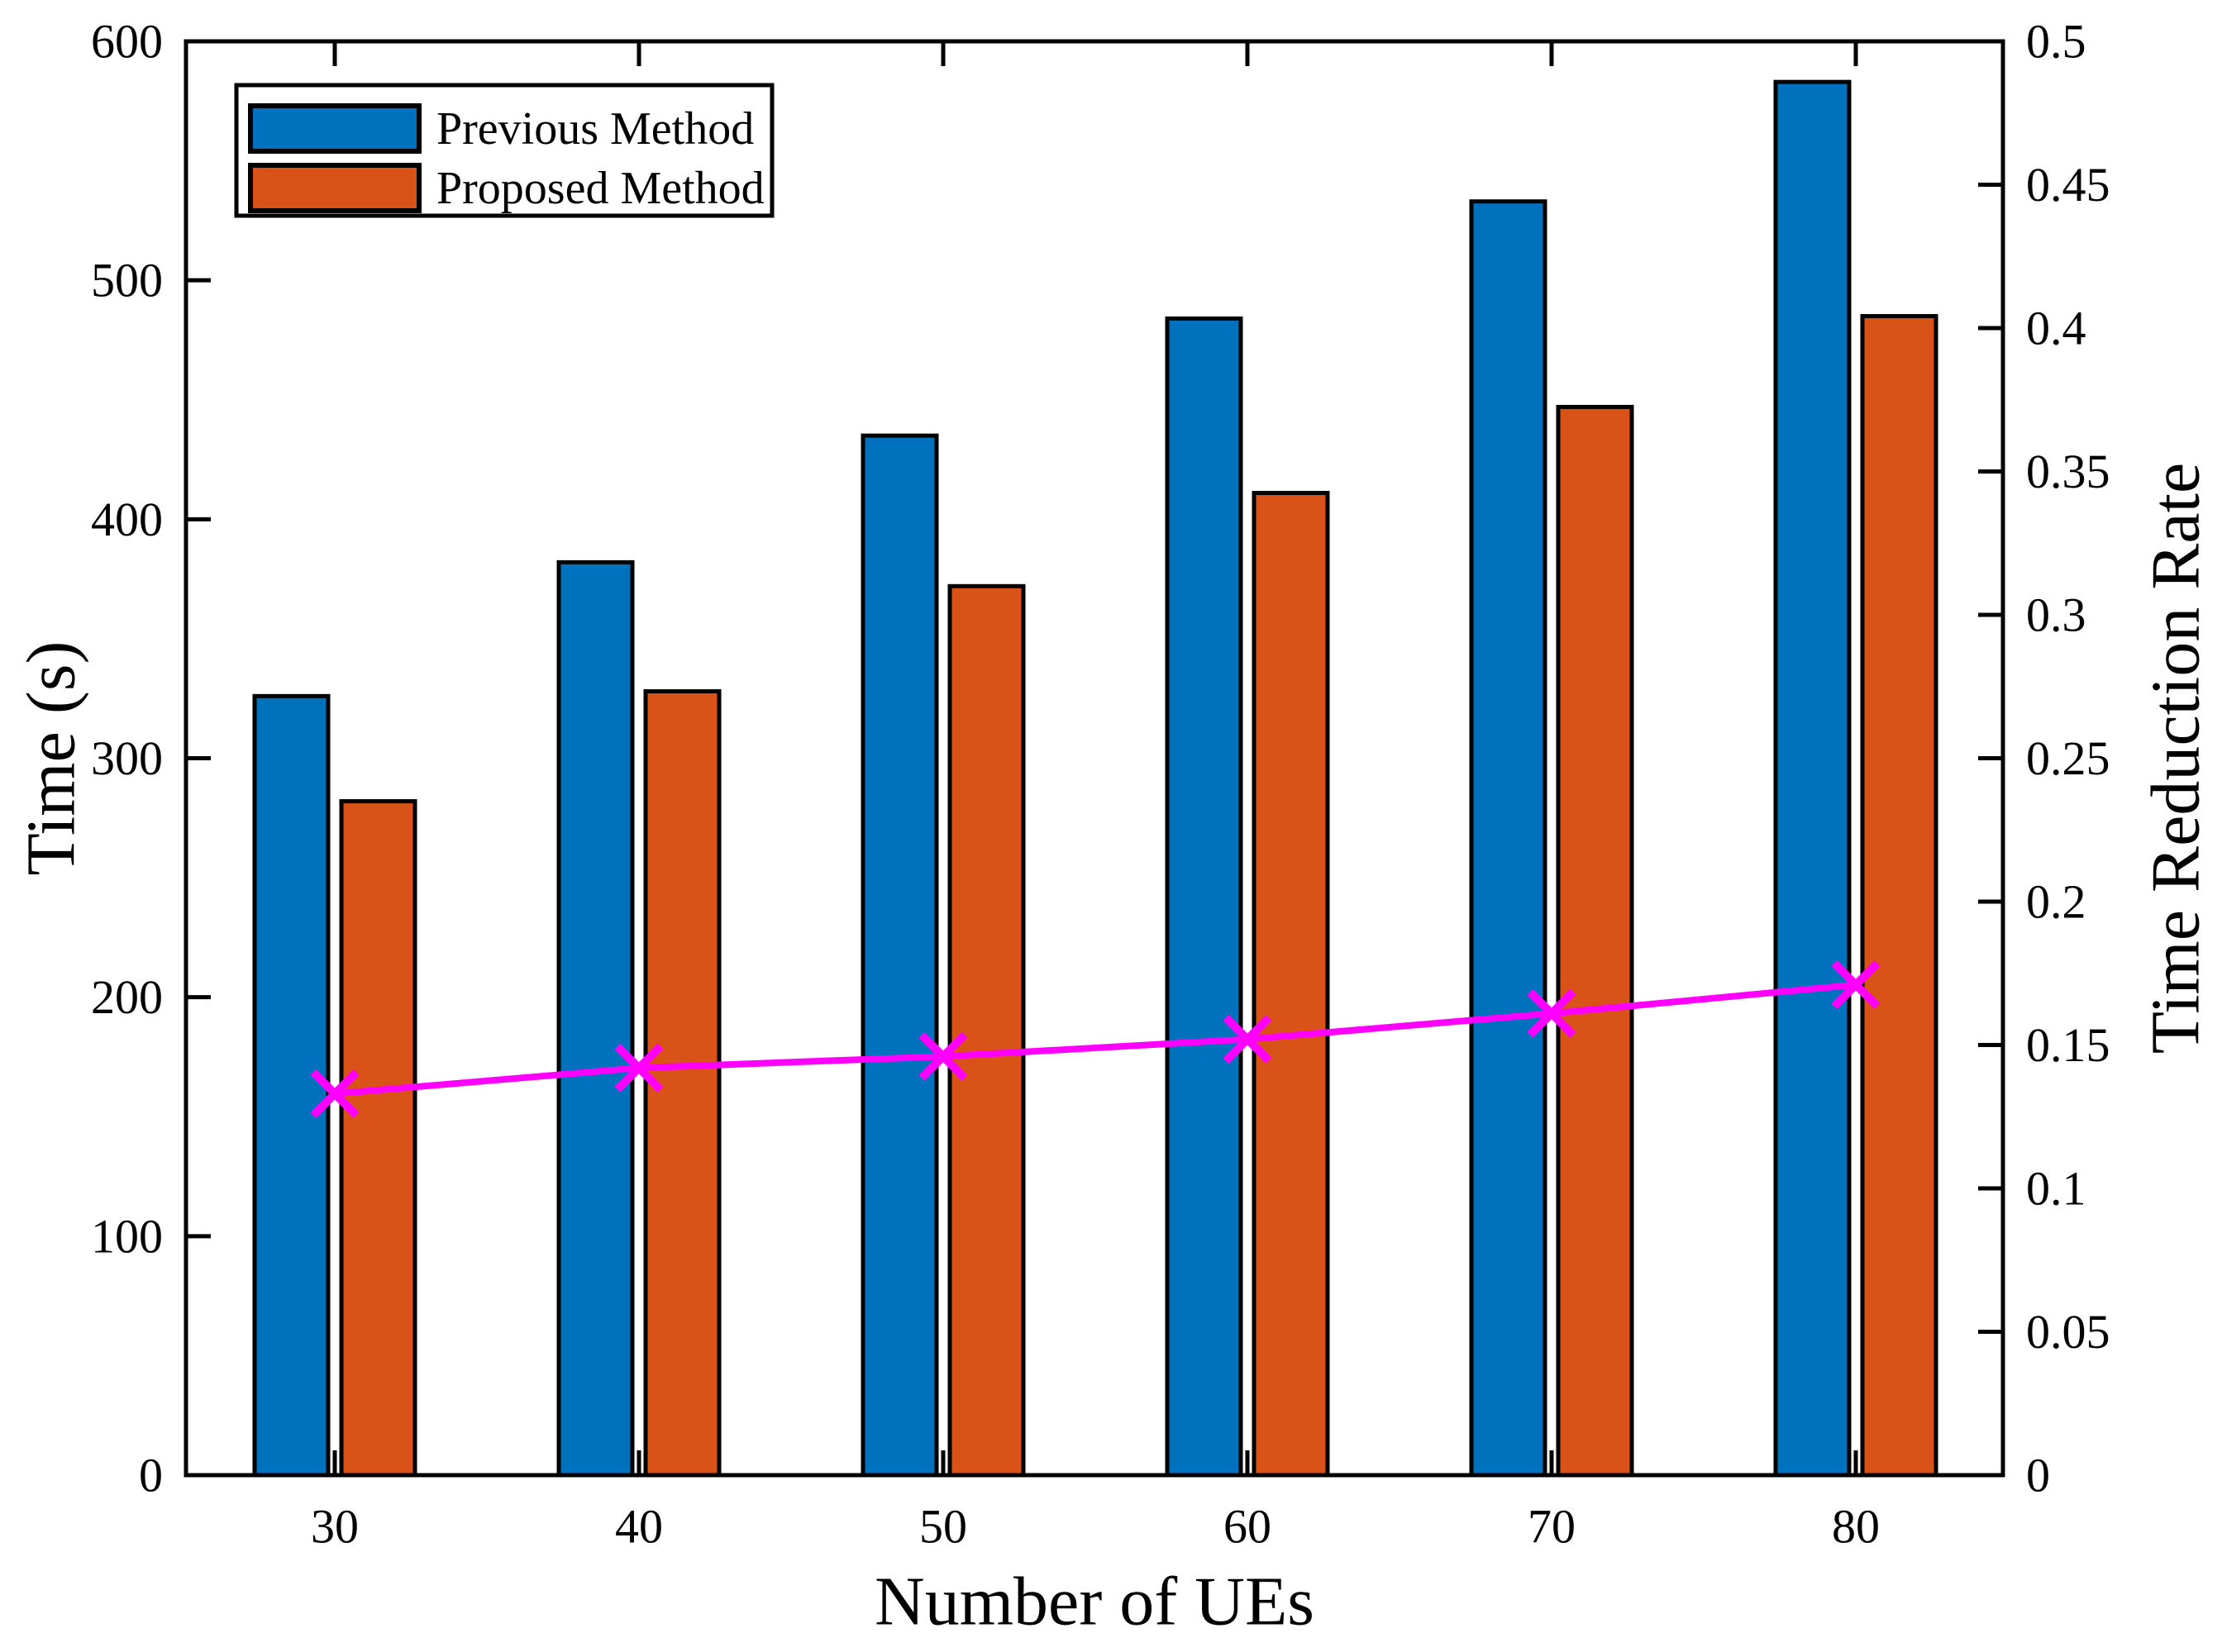  Describe the element at coordinates (51, 758) in the screenshot. I see `left-y-axis-label: Time (s)` at that location.